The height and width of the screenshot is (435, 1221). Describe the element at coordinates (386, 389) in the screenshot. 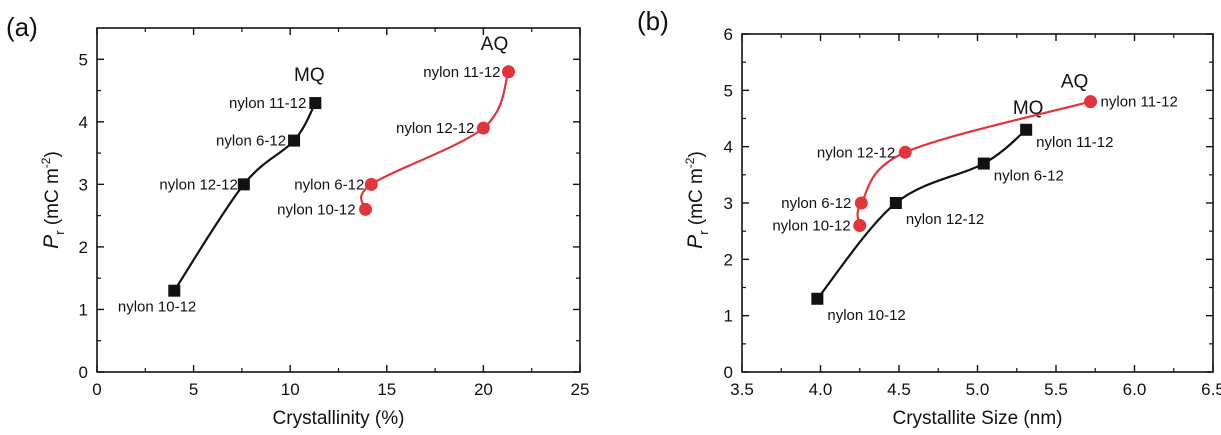

I see `panel-a-x-tick-label: 15` at that location.